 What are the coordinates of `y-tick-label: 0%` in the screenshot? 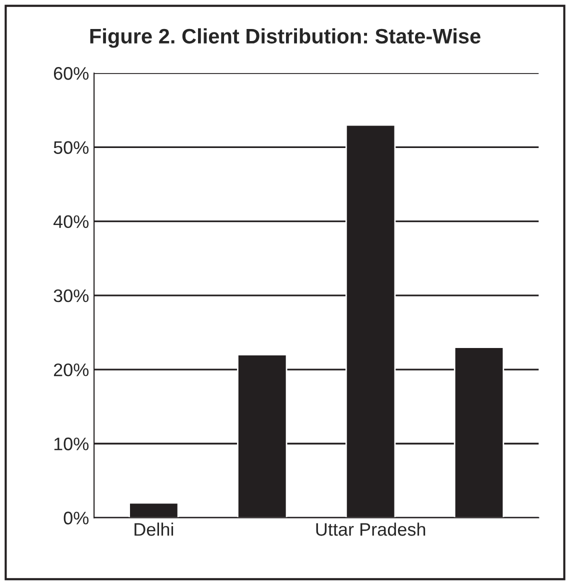 It's located at (76, 518).